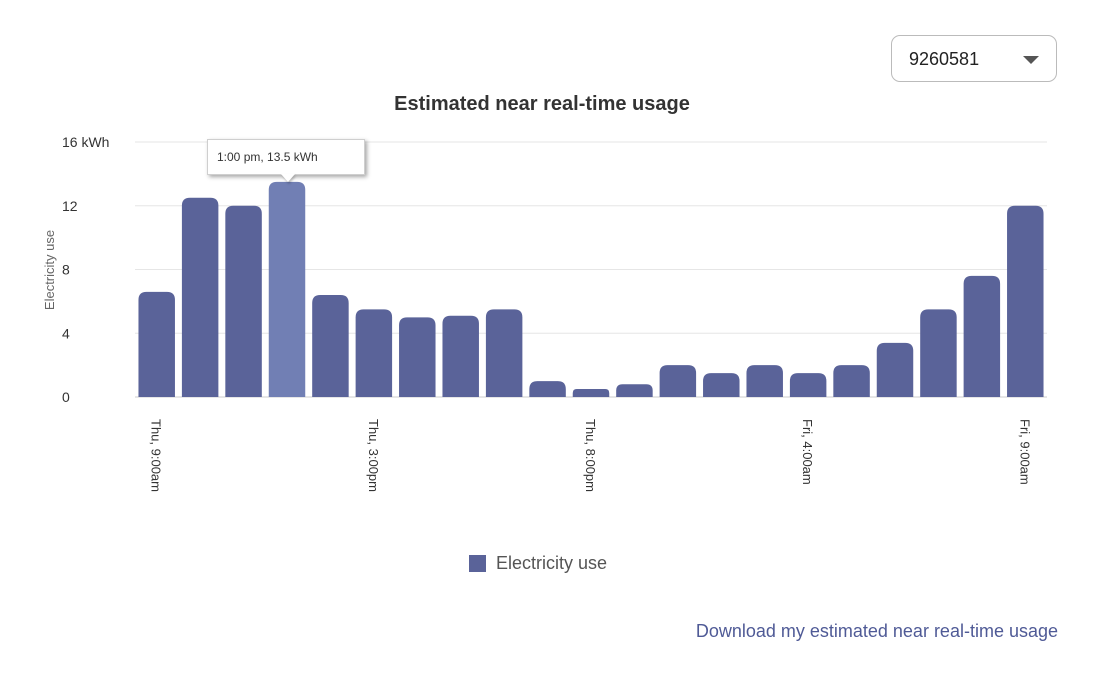  I want to click on chart-legend: Electricity use, so click(538, 563).